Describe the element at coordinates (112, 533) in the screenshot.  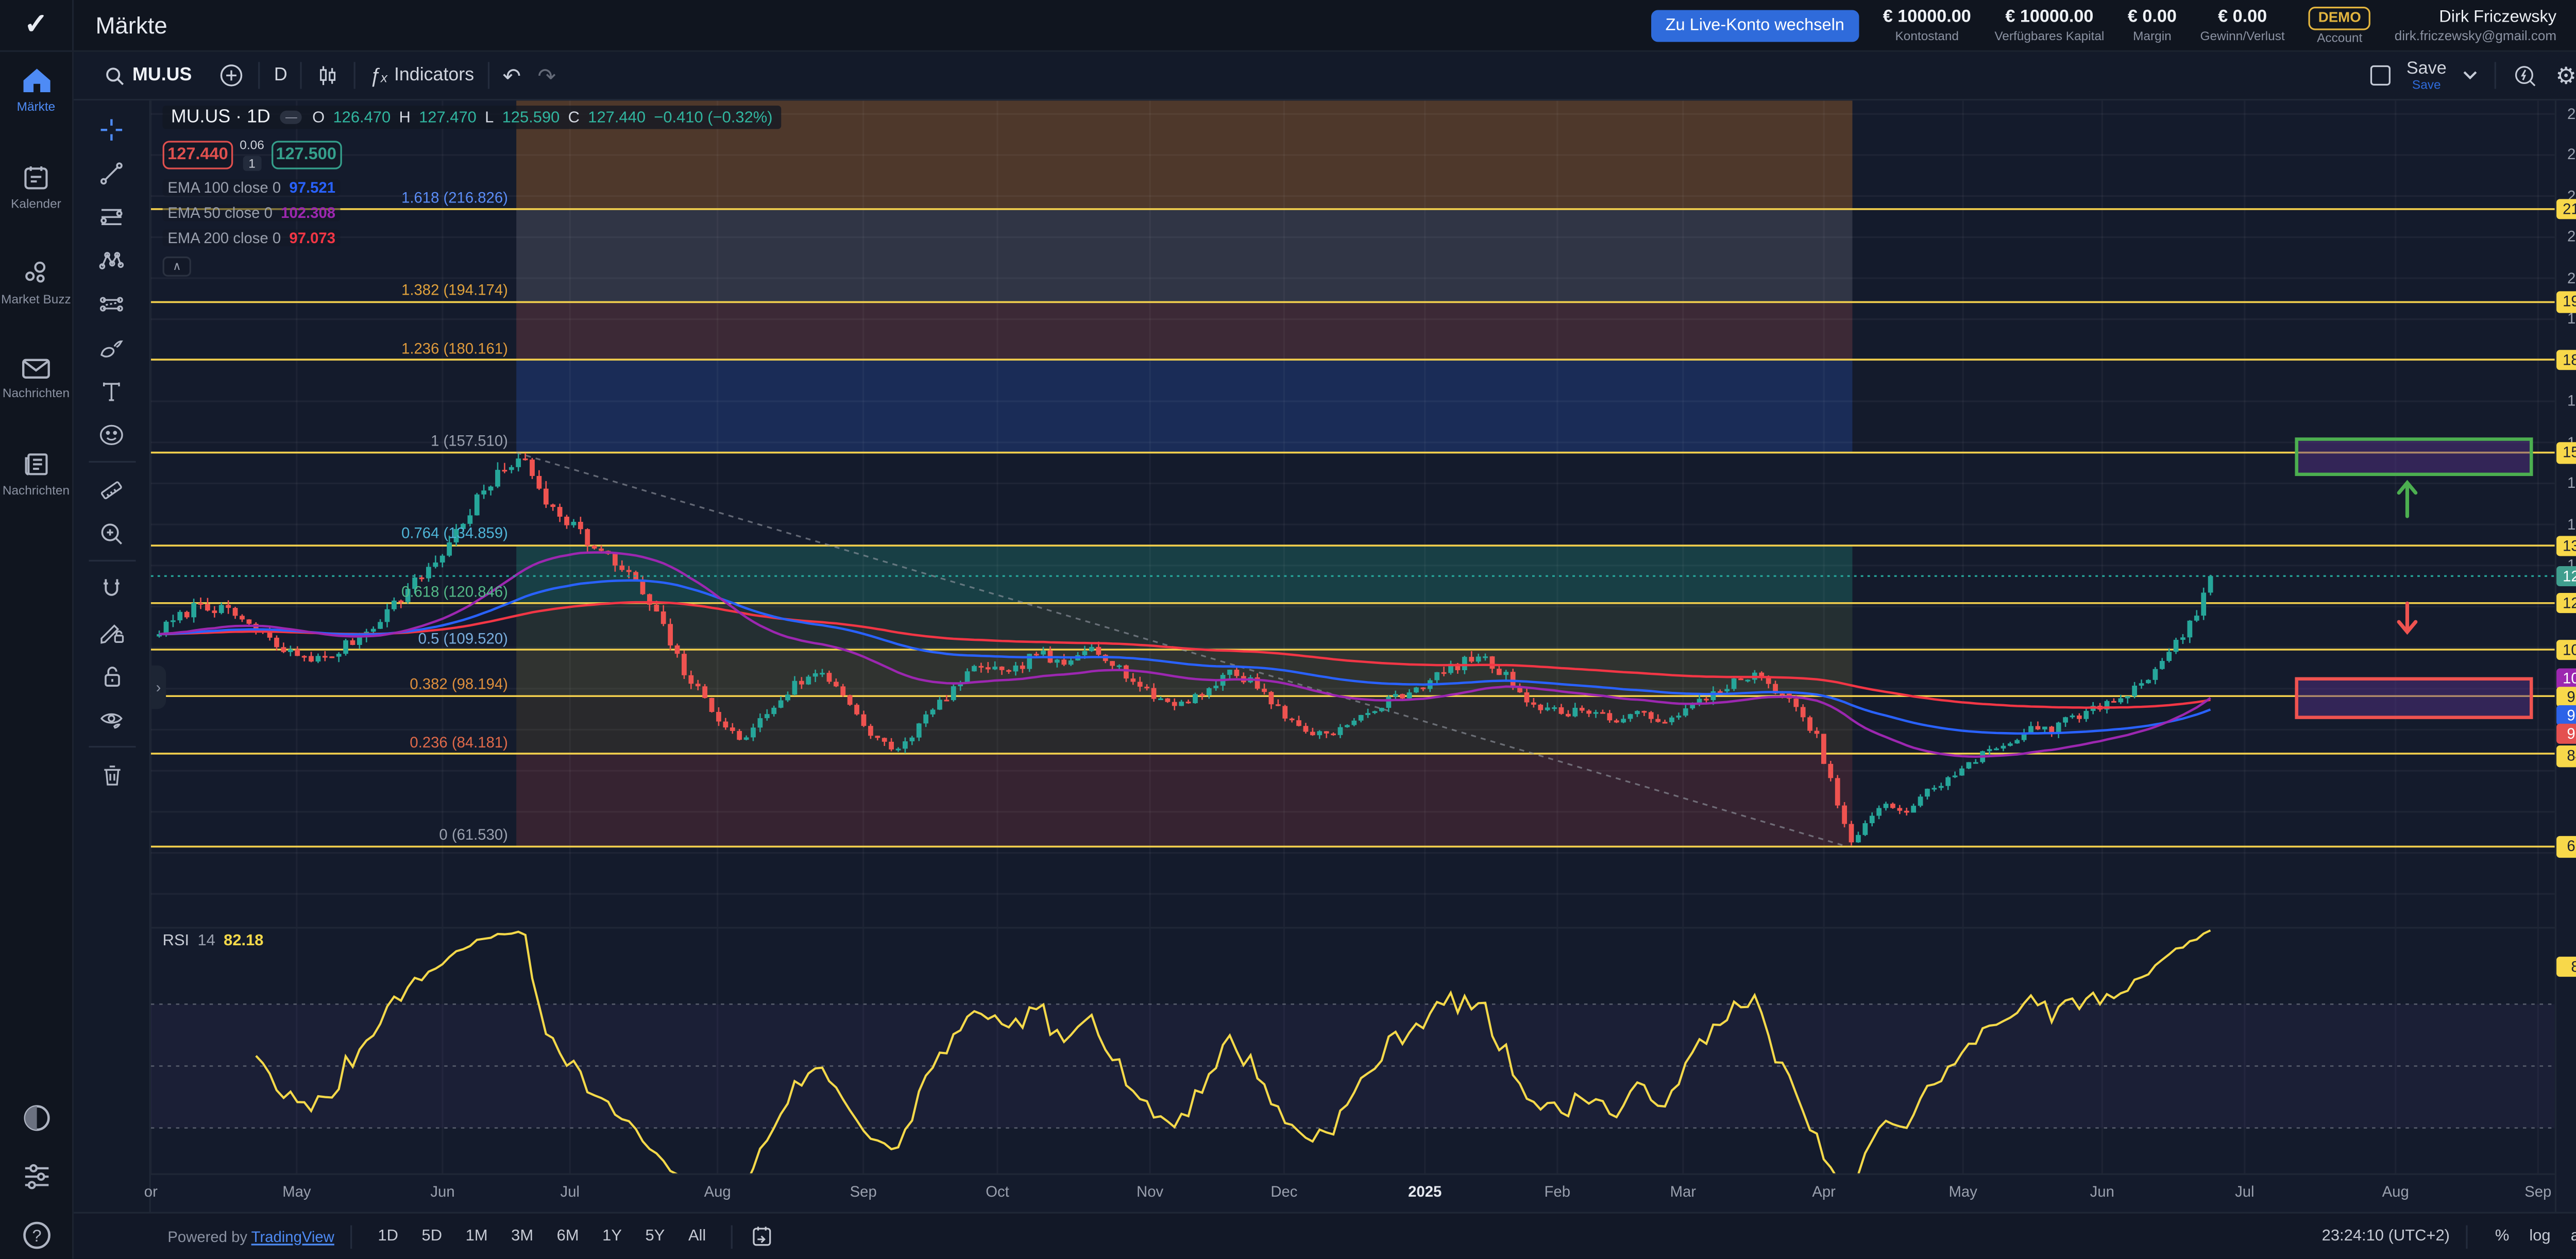
I see `zoom-in-tool` at that location.